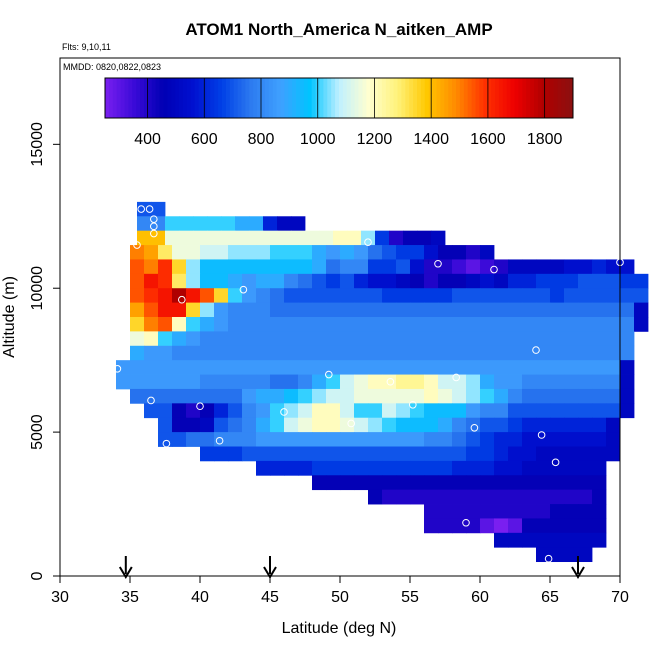  What do you see at coordinates (37, 432) in the screenshot?
I see `y-tick-label: 5000` at bounding box center [37, 432].